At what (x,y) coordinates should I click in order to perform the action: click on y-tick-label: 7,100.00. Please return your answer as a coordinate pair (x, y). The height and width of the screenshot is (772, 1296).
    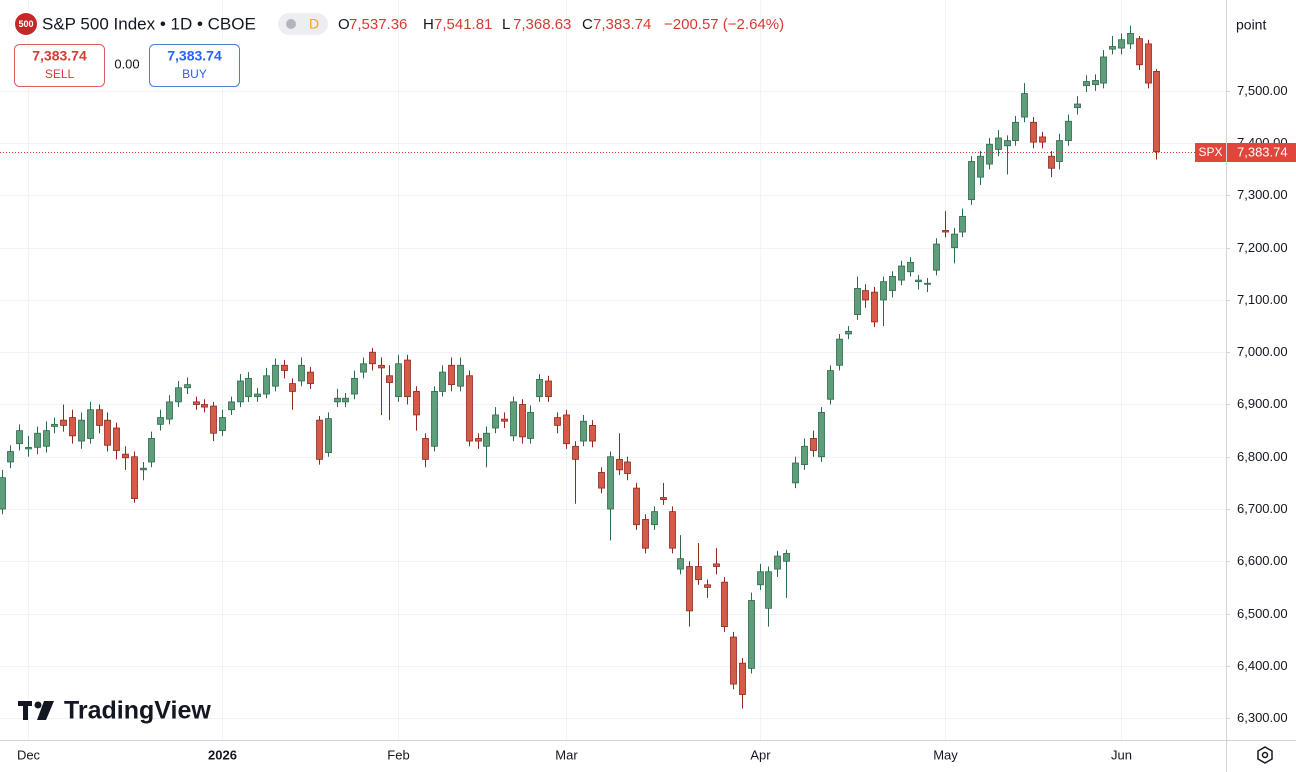
    Looking at the image, I should click on (1262, 299).